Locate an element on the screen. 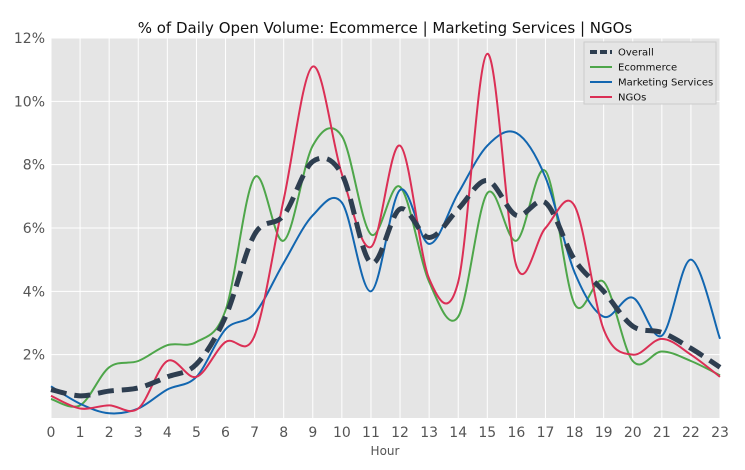  x-tick-label: 19 is located at coordinates (604, 433).